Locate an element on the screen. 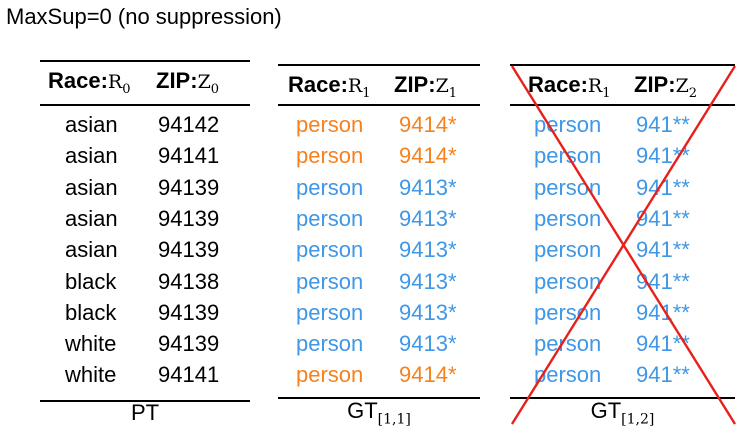 The height and width of the screenshot is (441, 747). table-caption: PT is located at coordinates (145, 412).